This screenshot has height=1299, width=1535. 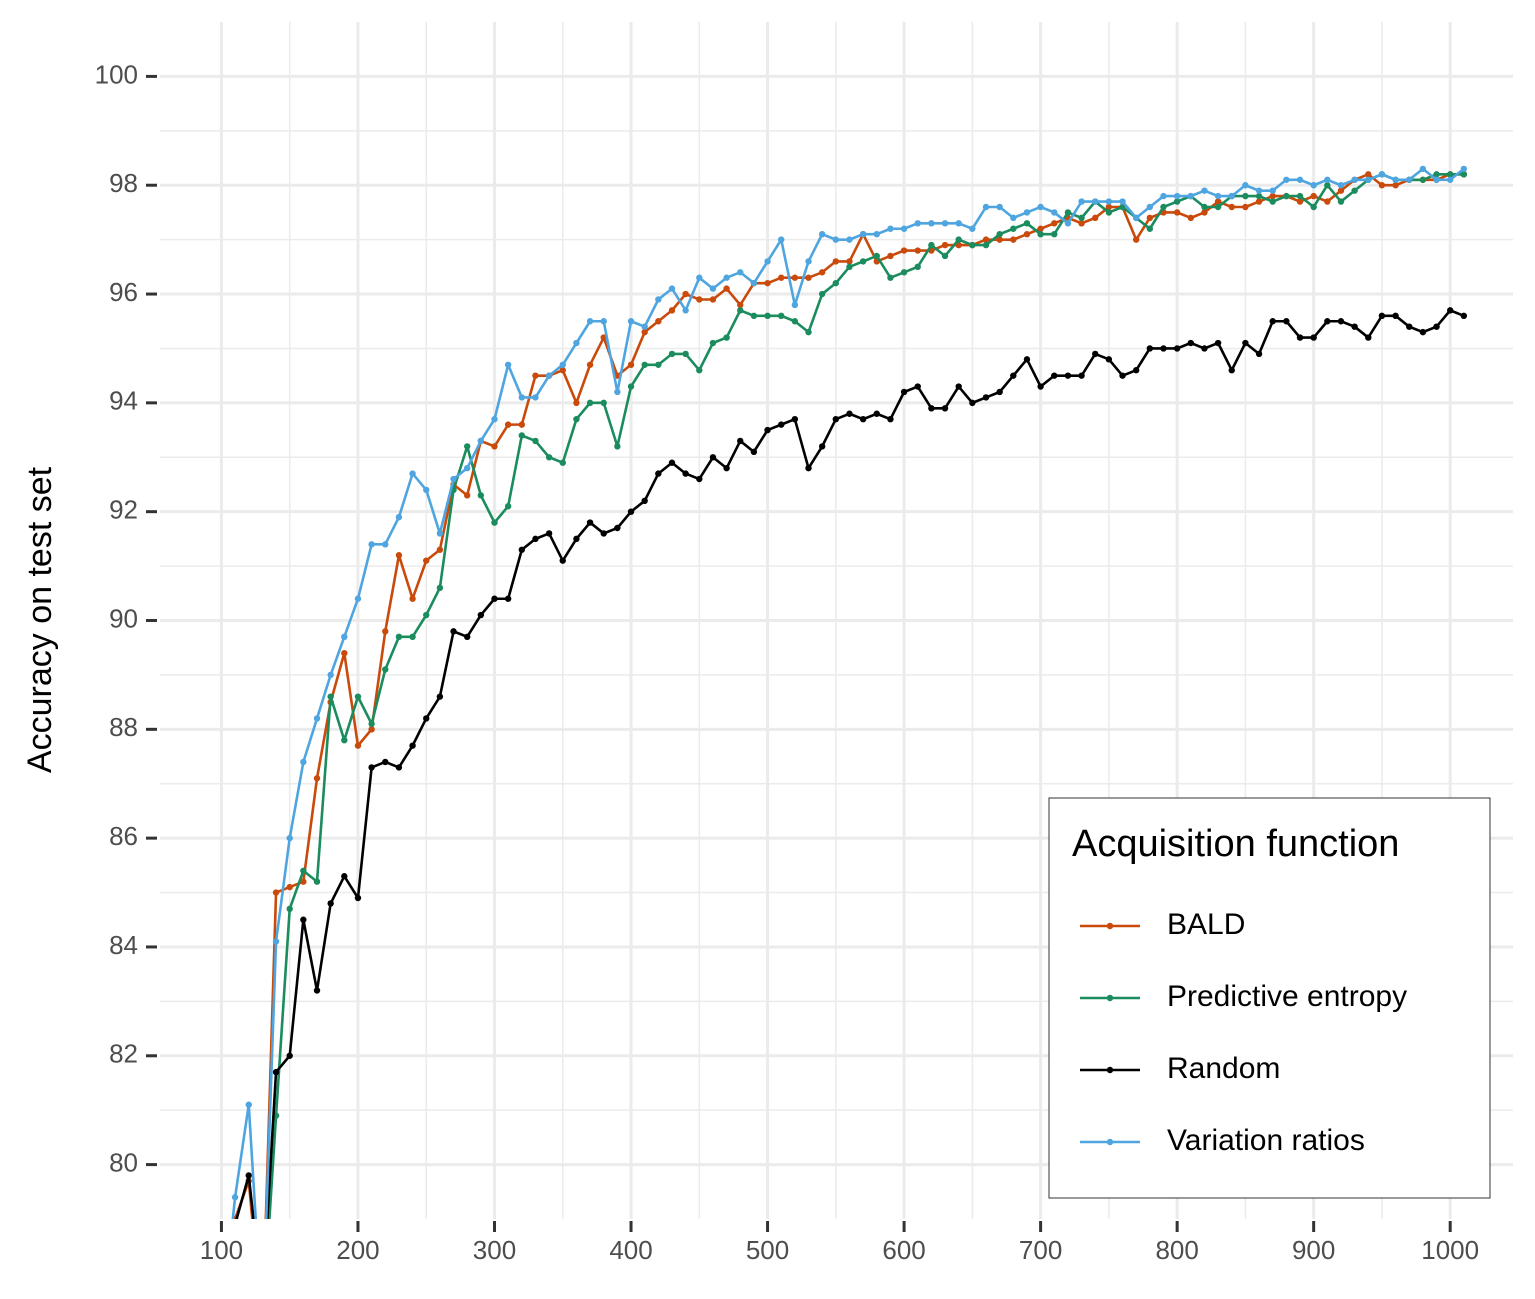 What do you see at coordinates (1176, 1250) in the screenshot?
I see `x-tick-label: 800` at bounding box center [1176, 1250].